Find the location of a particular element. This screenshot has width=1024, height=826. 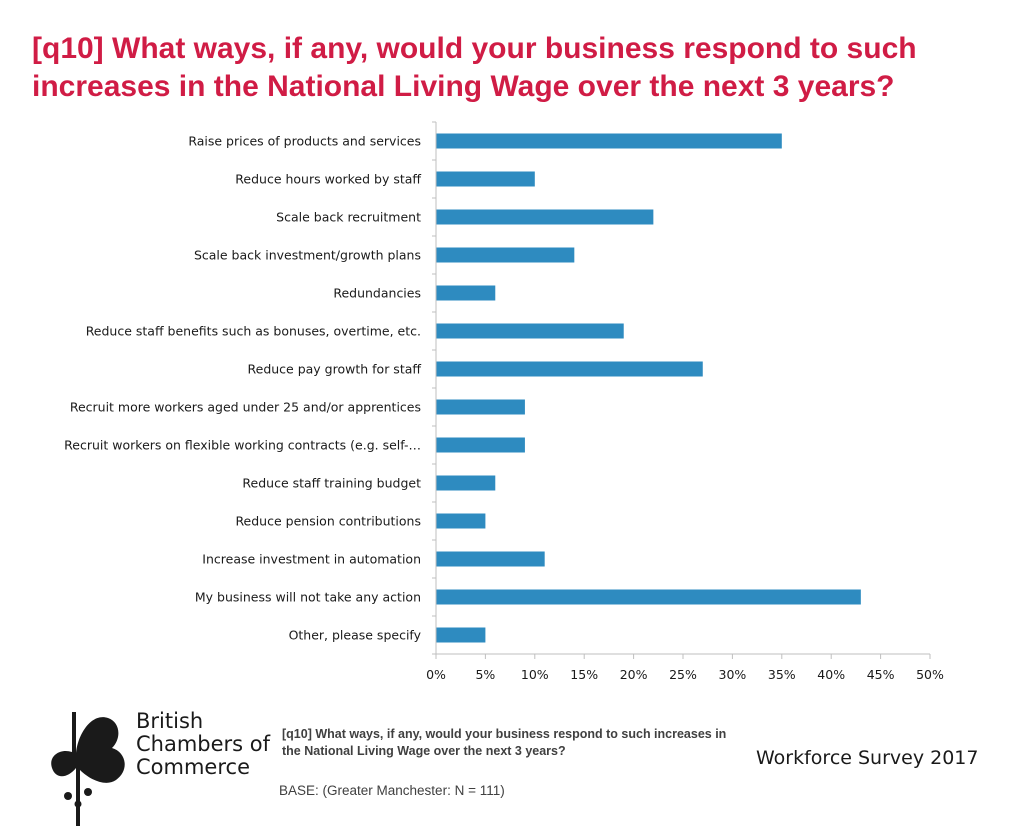

x-tick-label: 50% is located at coordinates (930, 674).